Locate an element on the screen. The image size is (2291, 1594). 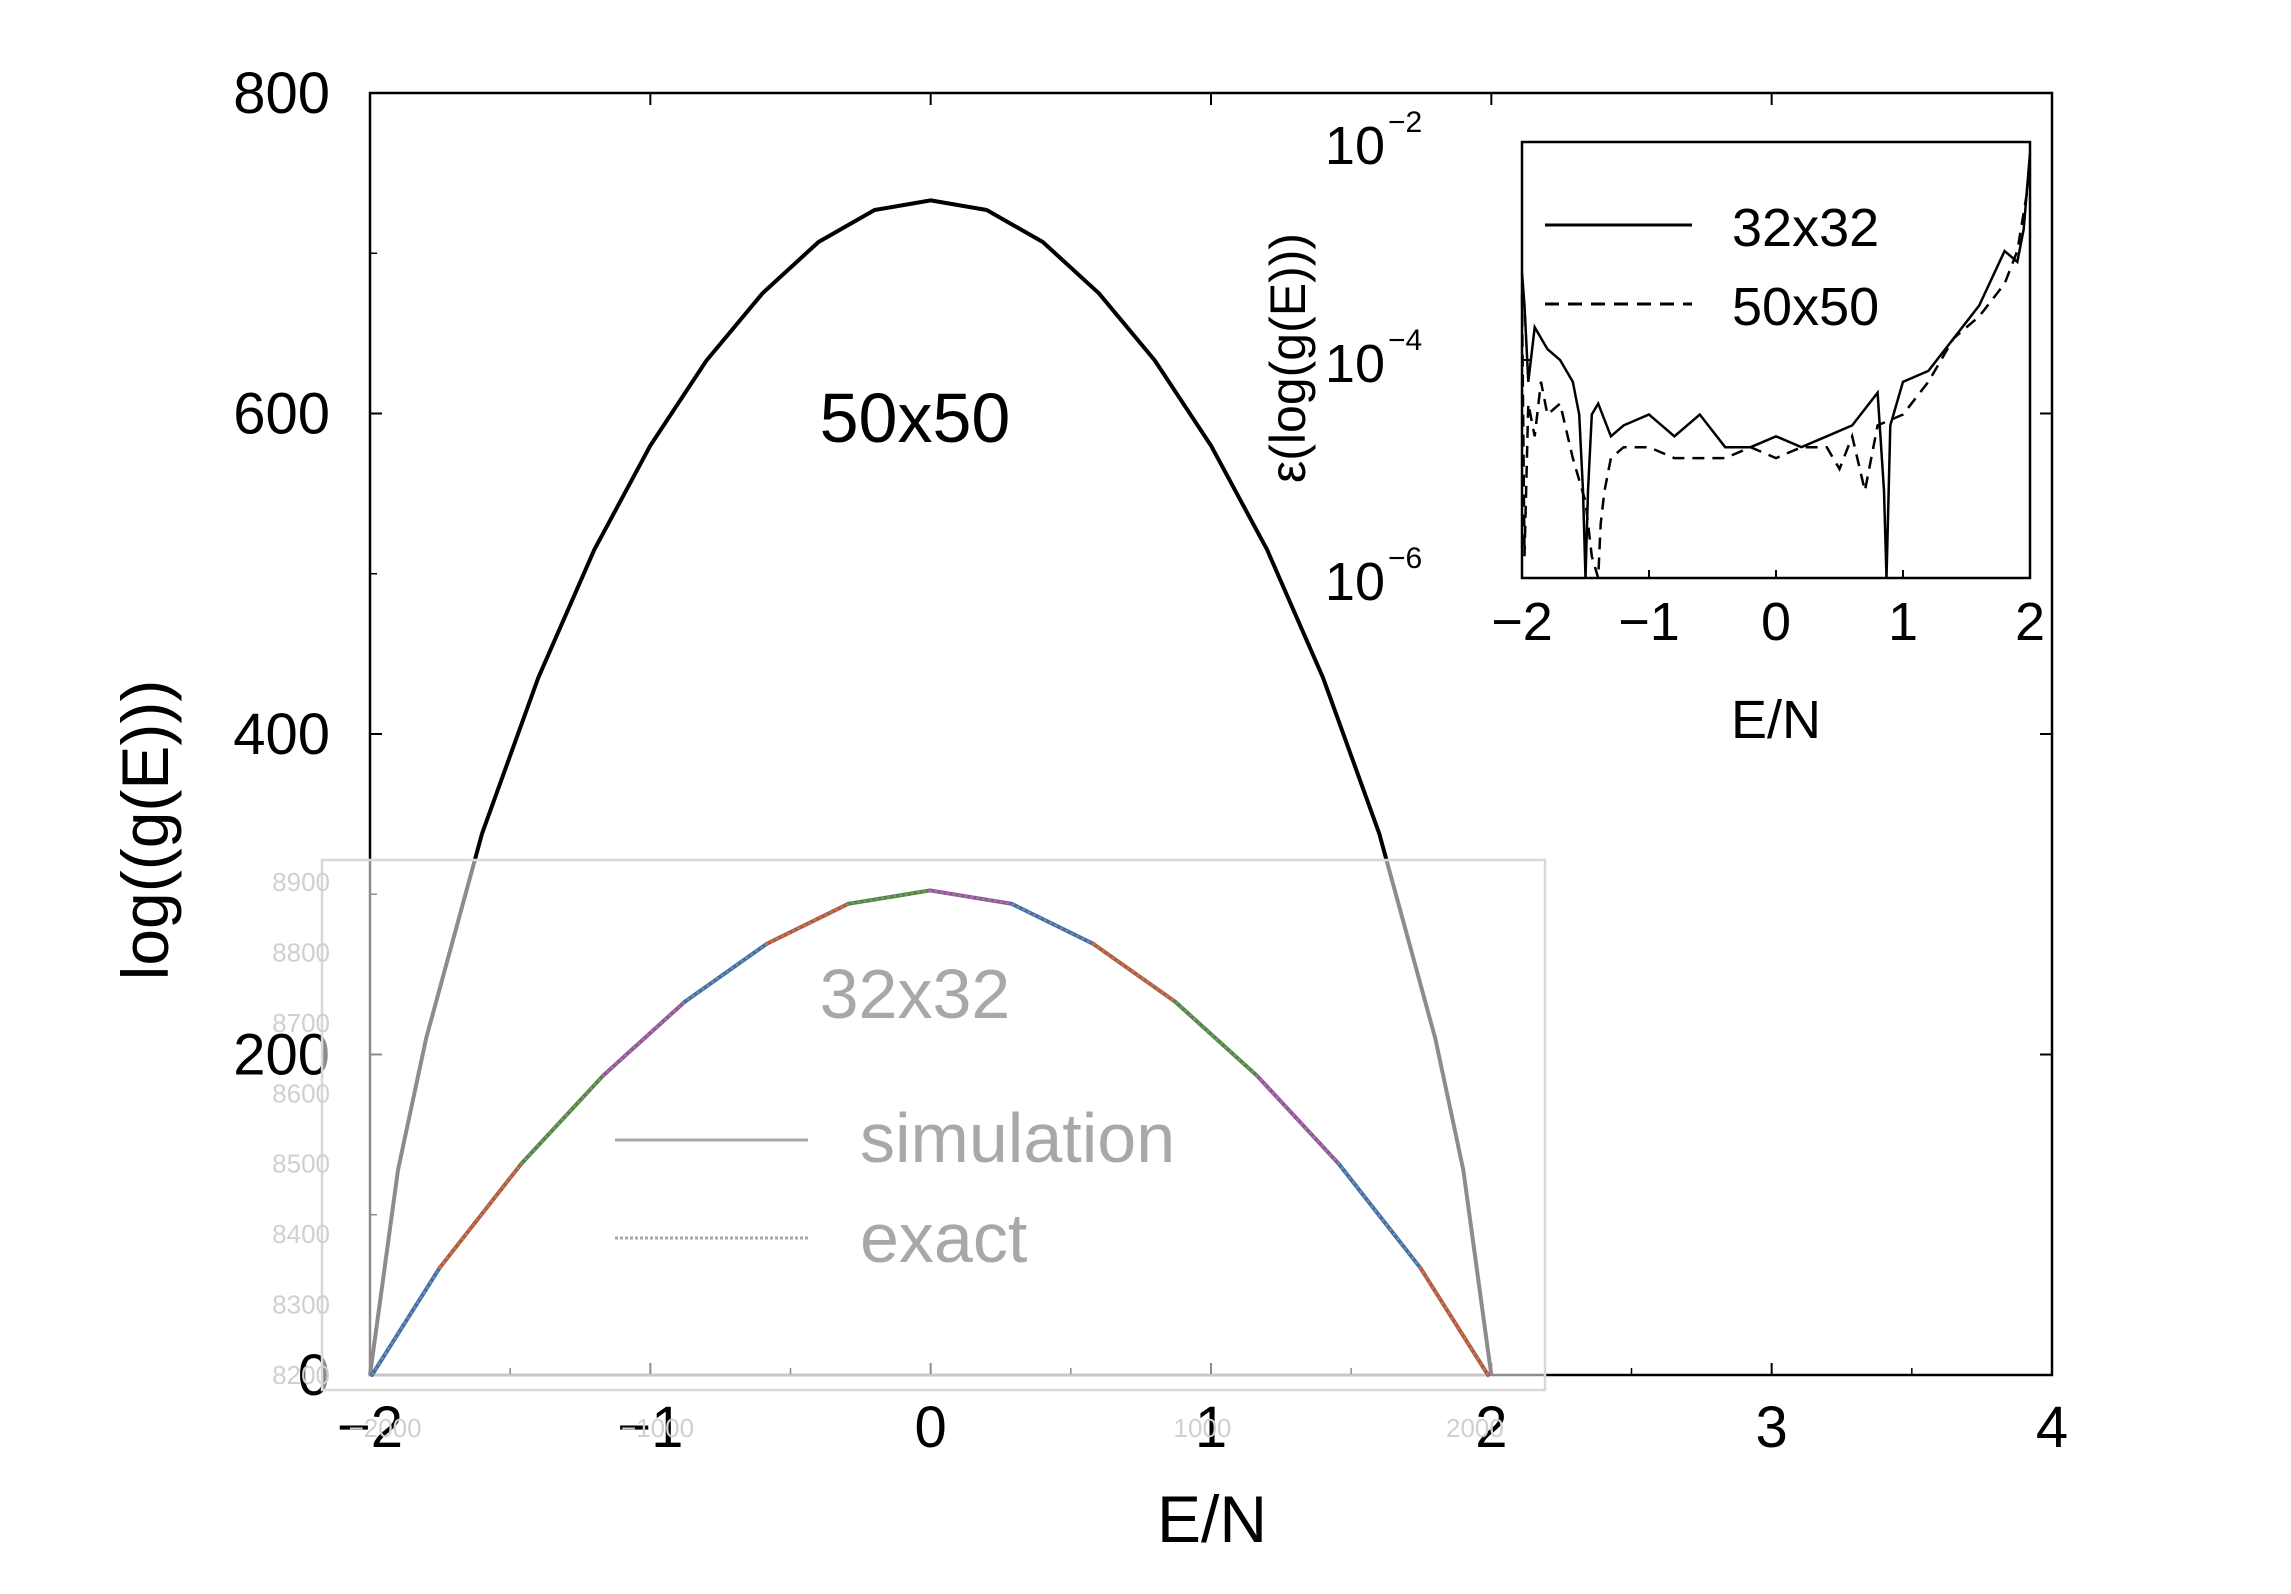
inset-x-tick-label: 0 is located at coordinates (1776, 622).